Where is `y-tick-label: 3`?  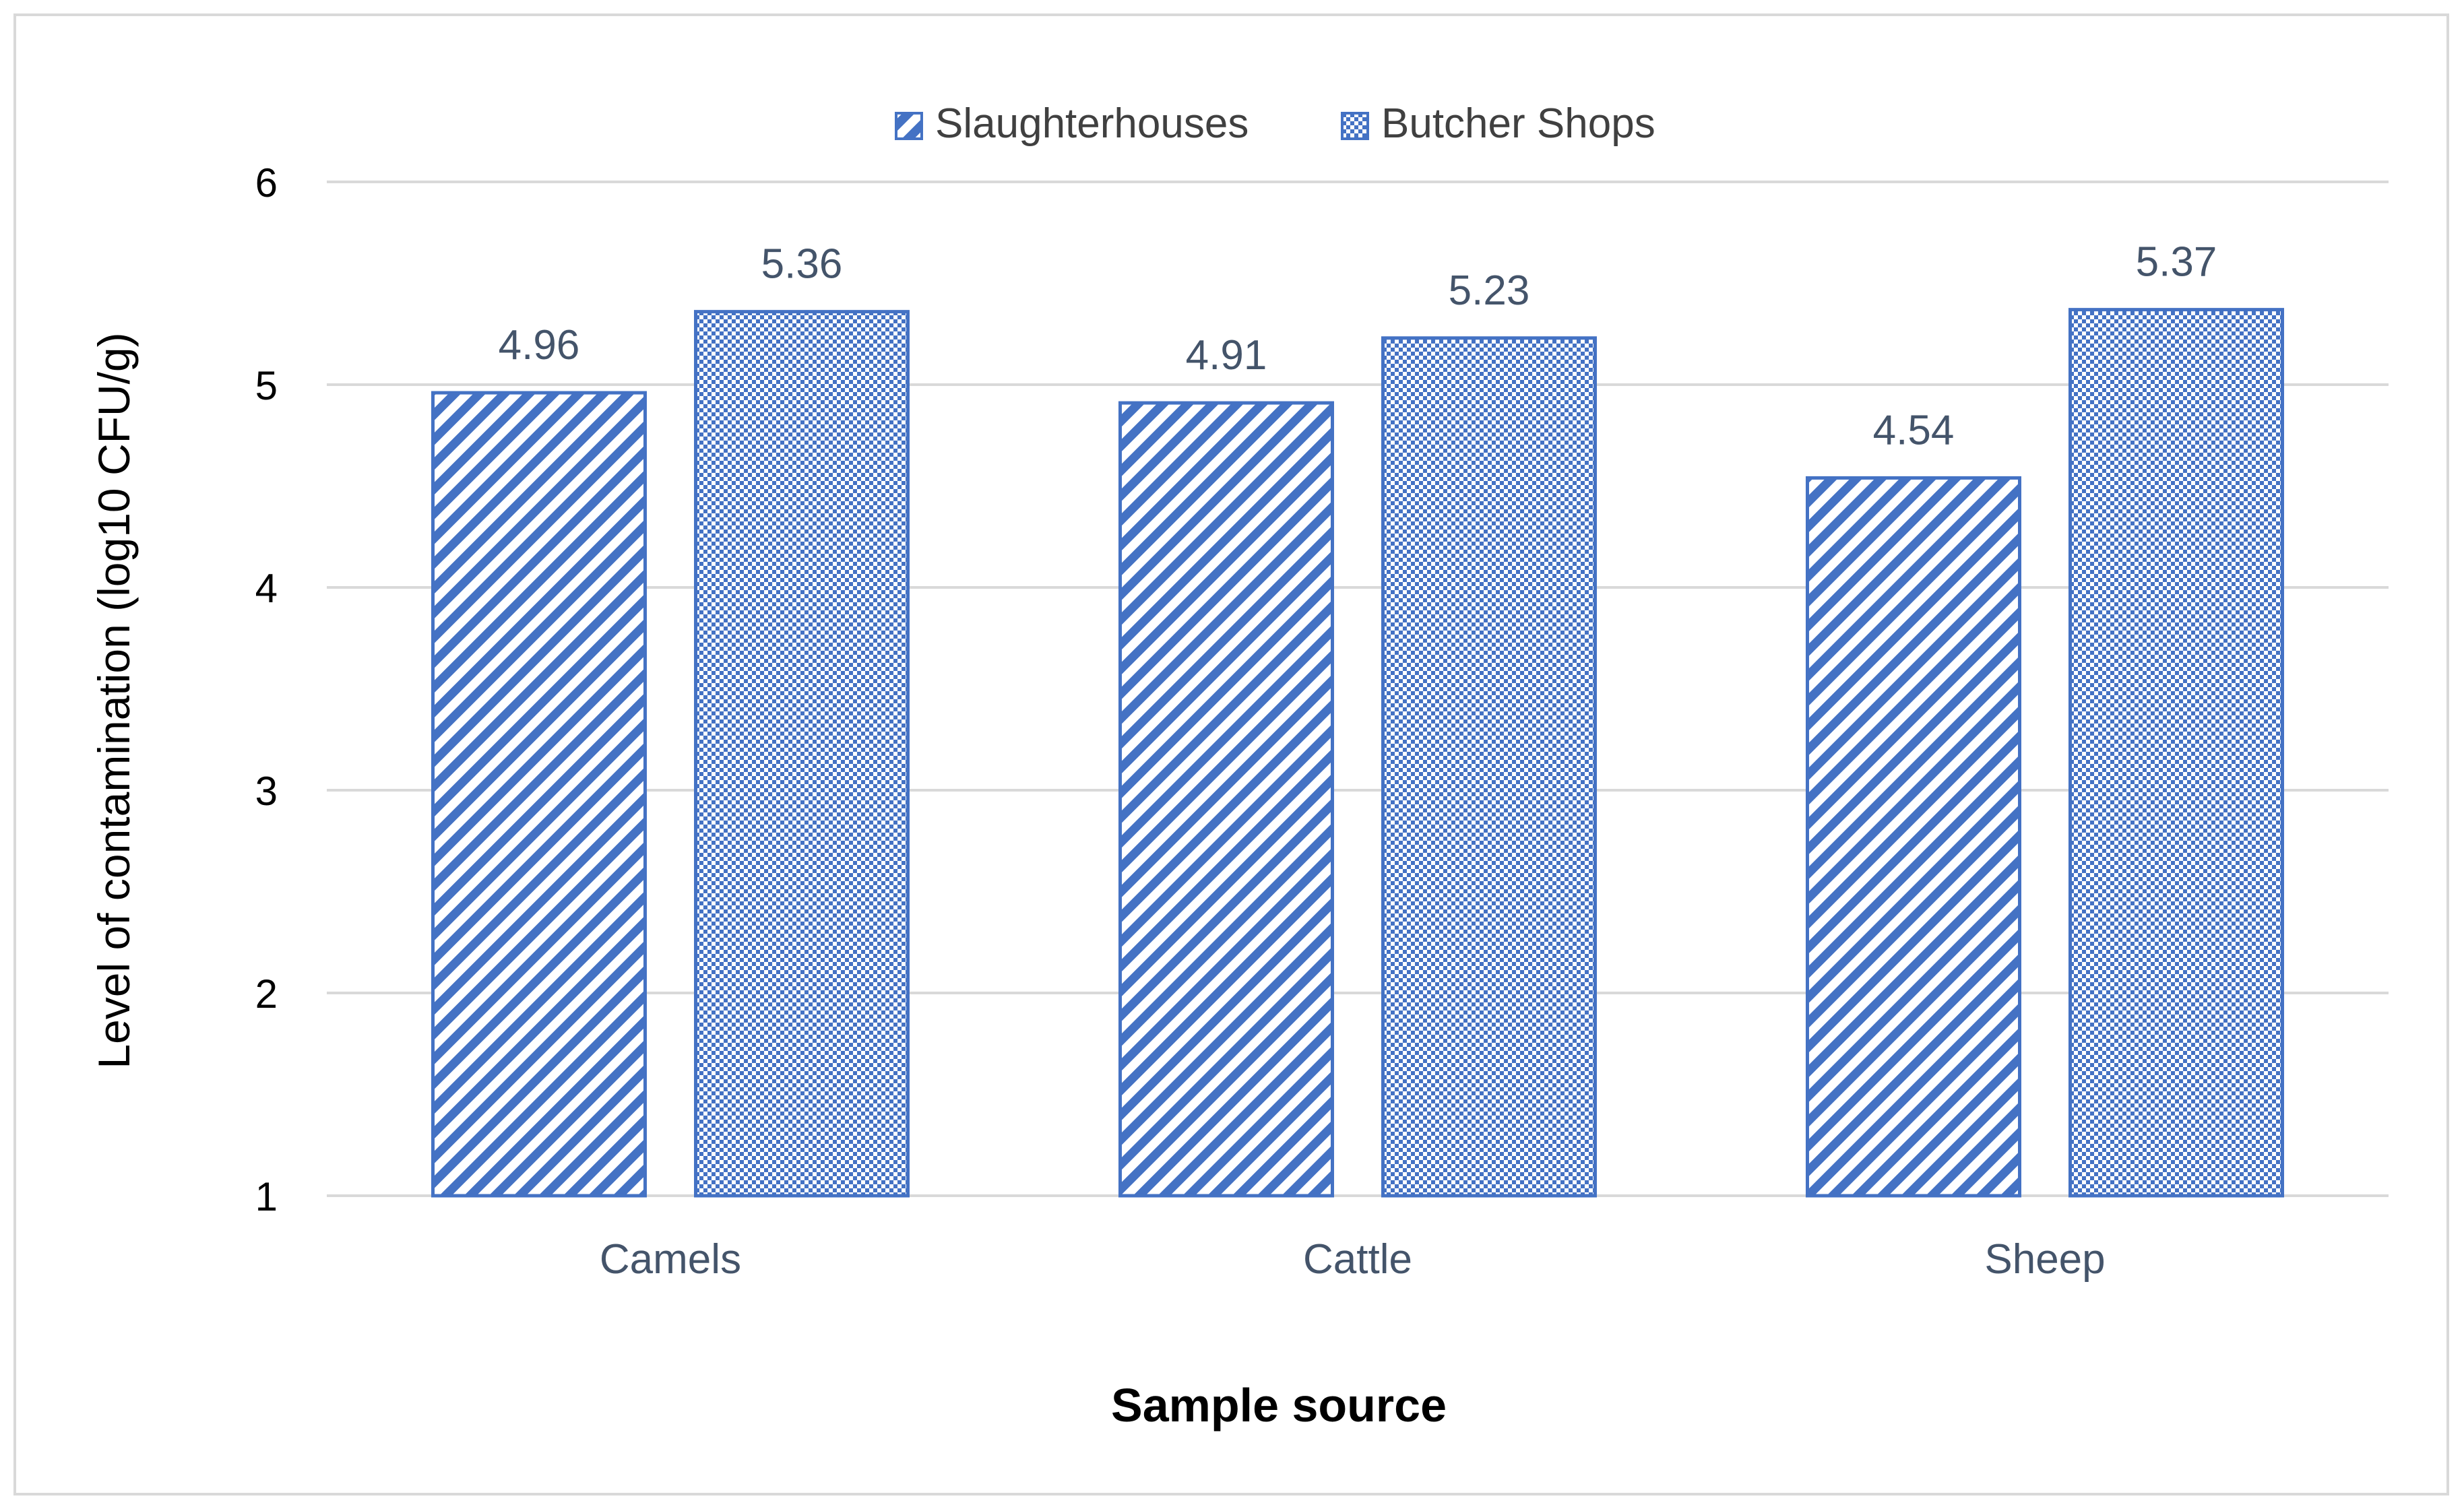 y-tick-label: 3 is located at coordinates (266, 791).